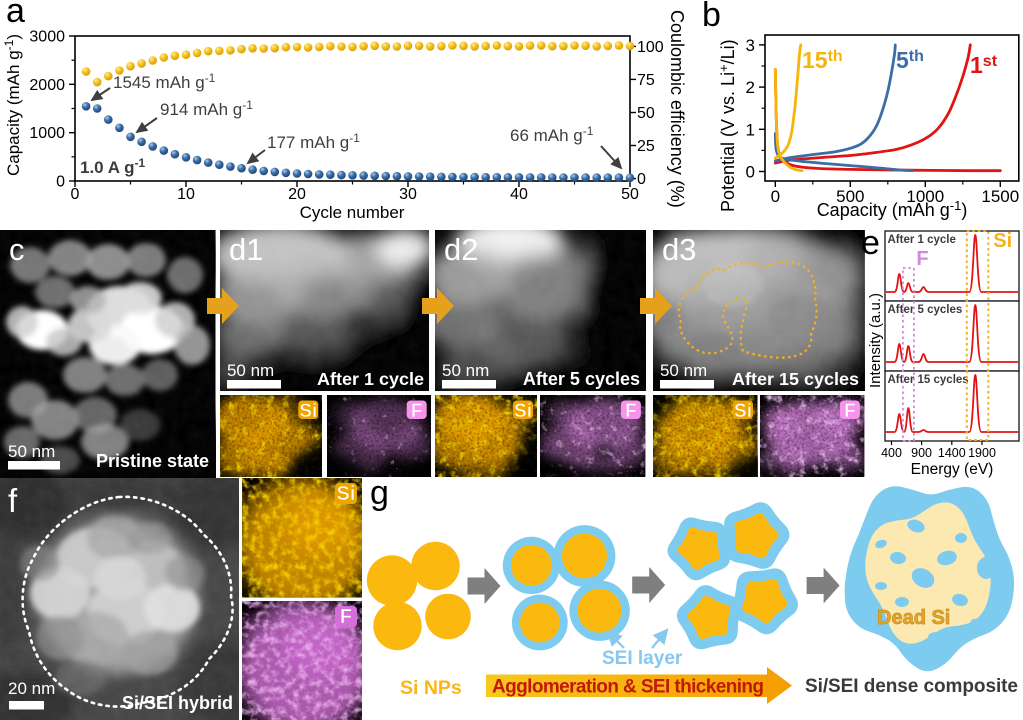 The width and height of the screenshot is (1023, 720). I want to click on svg-text: 2, so click(750, 87).